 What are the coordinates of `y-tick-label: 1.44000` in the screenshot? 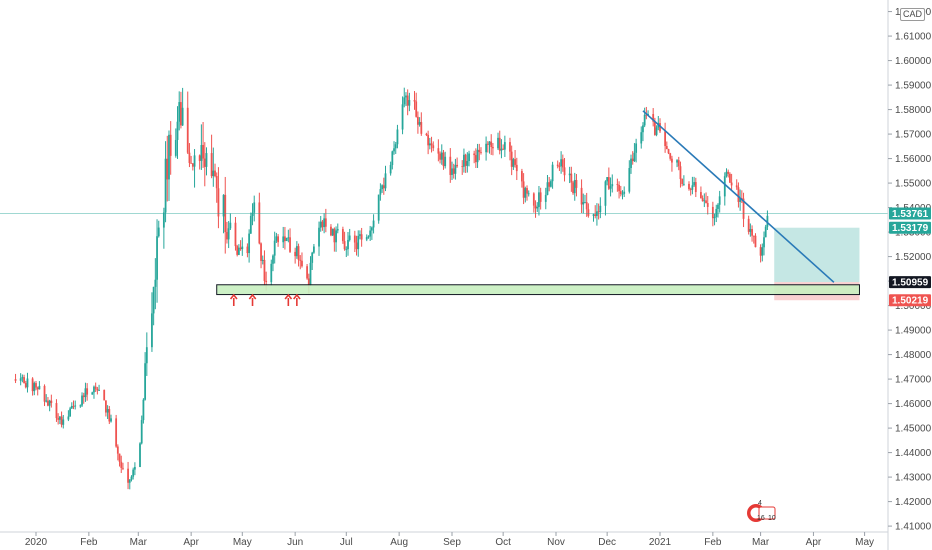 It's located at (913, 453).